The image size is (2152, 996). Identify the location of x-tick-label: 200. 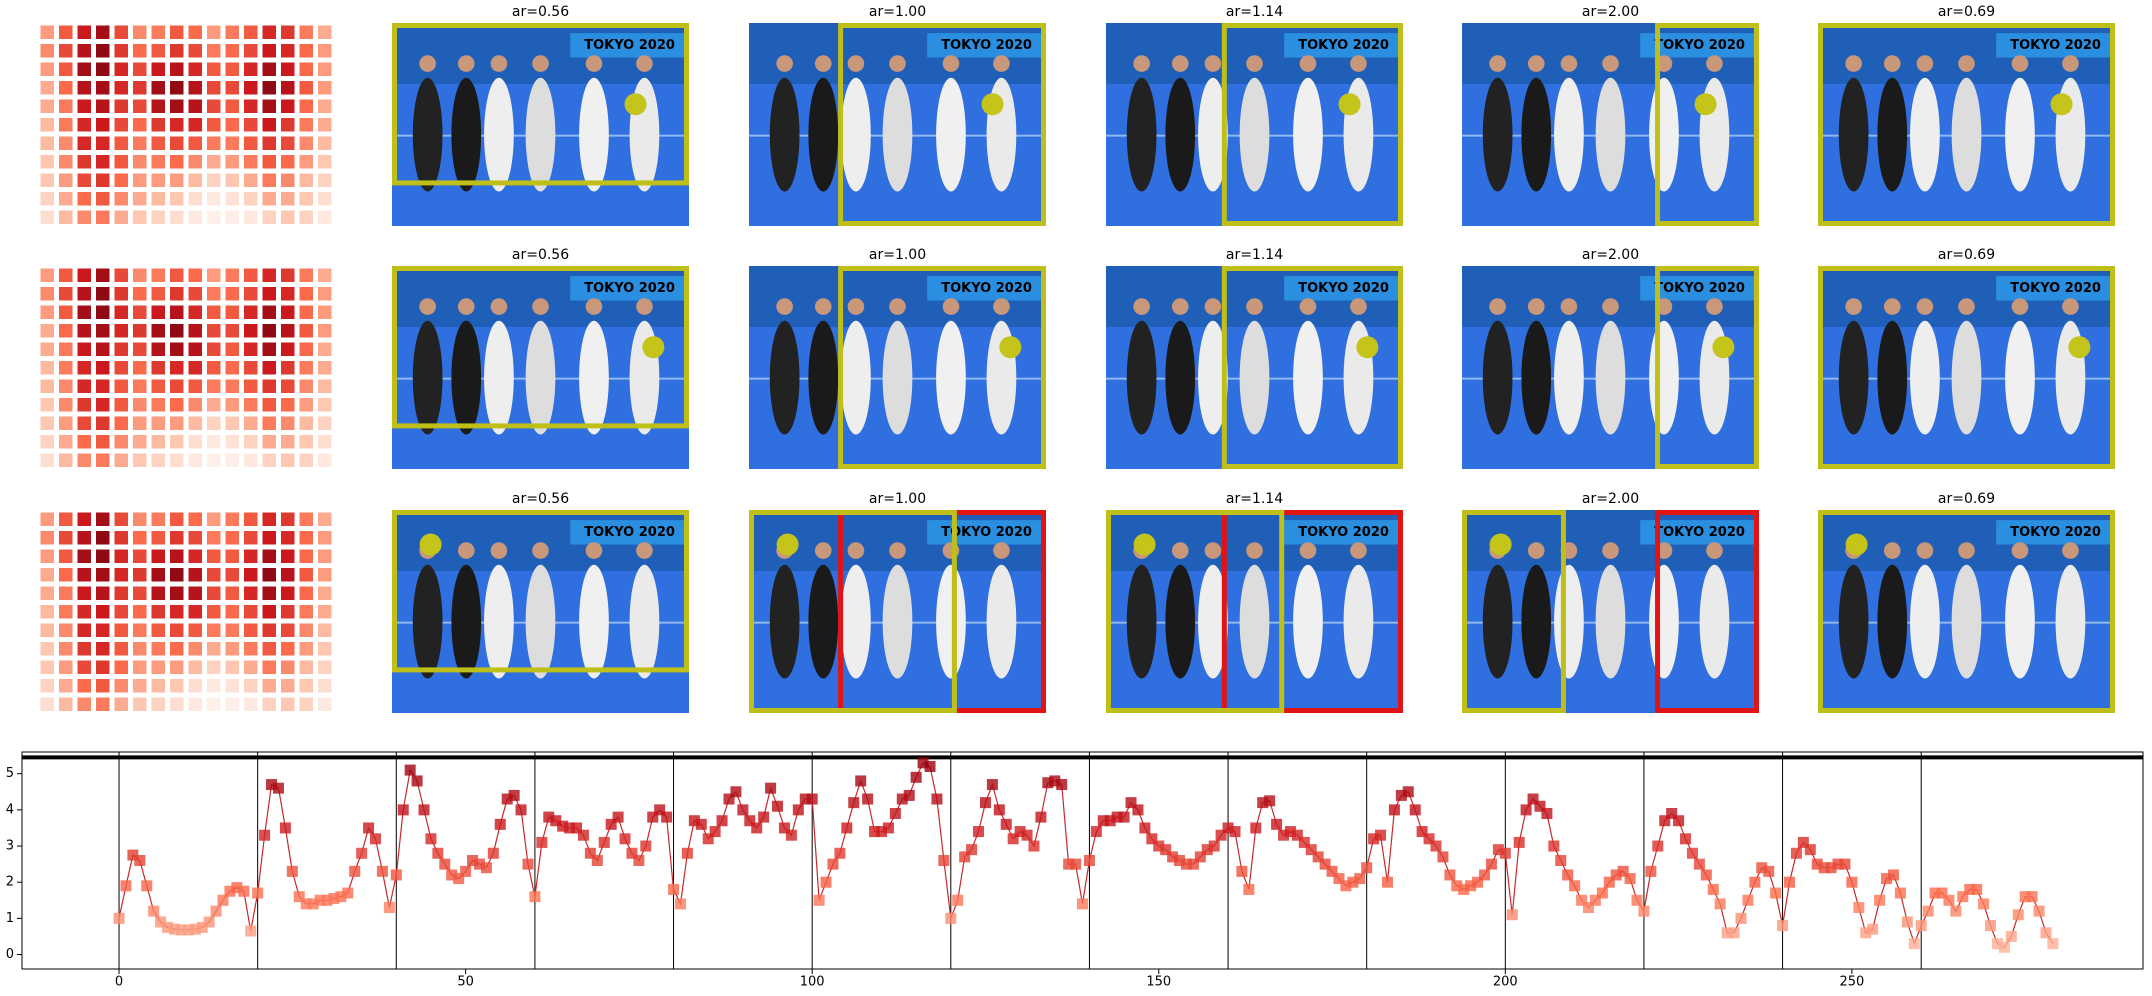
(1505, 982).